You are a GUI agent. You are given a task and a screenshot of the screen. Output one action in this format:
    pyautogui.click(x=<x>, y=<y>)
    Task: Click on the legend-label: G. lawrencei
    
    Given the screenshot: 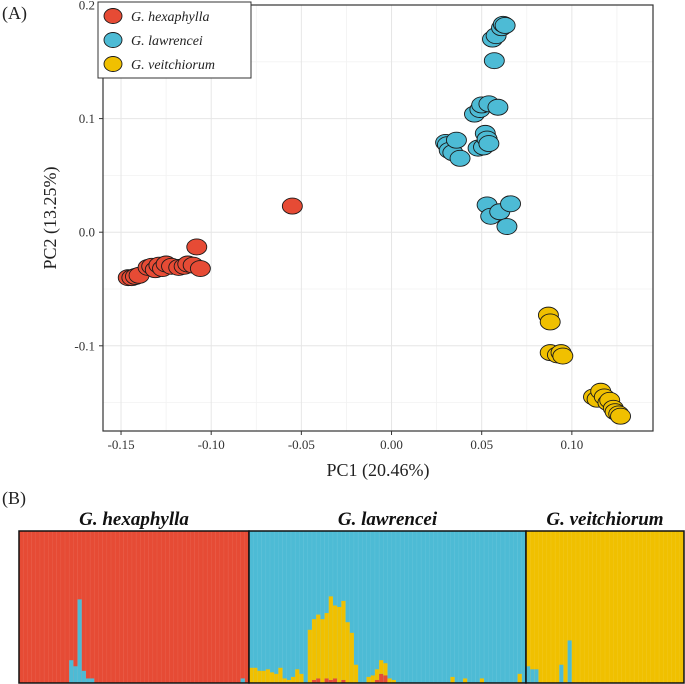 What is the action you would take?
    pyautogui.click(x=167, y=41)
    